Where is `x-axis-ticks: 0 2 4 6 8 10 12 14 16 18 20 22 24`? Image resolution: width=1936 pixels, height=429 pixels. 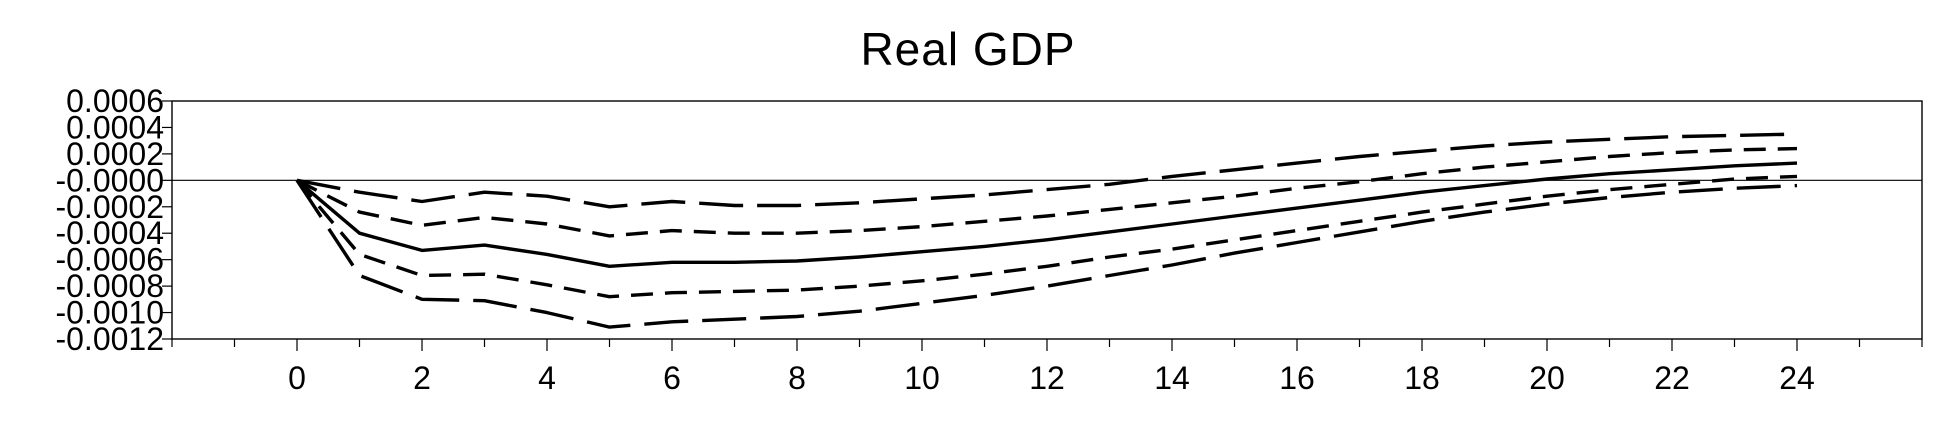
x-axis-ticks: 0 2 4 6 8 10 12 14 16 18 20 22 24 is located at coordinates (1047, 367).